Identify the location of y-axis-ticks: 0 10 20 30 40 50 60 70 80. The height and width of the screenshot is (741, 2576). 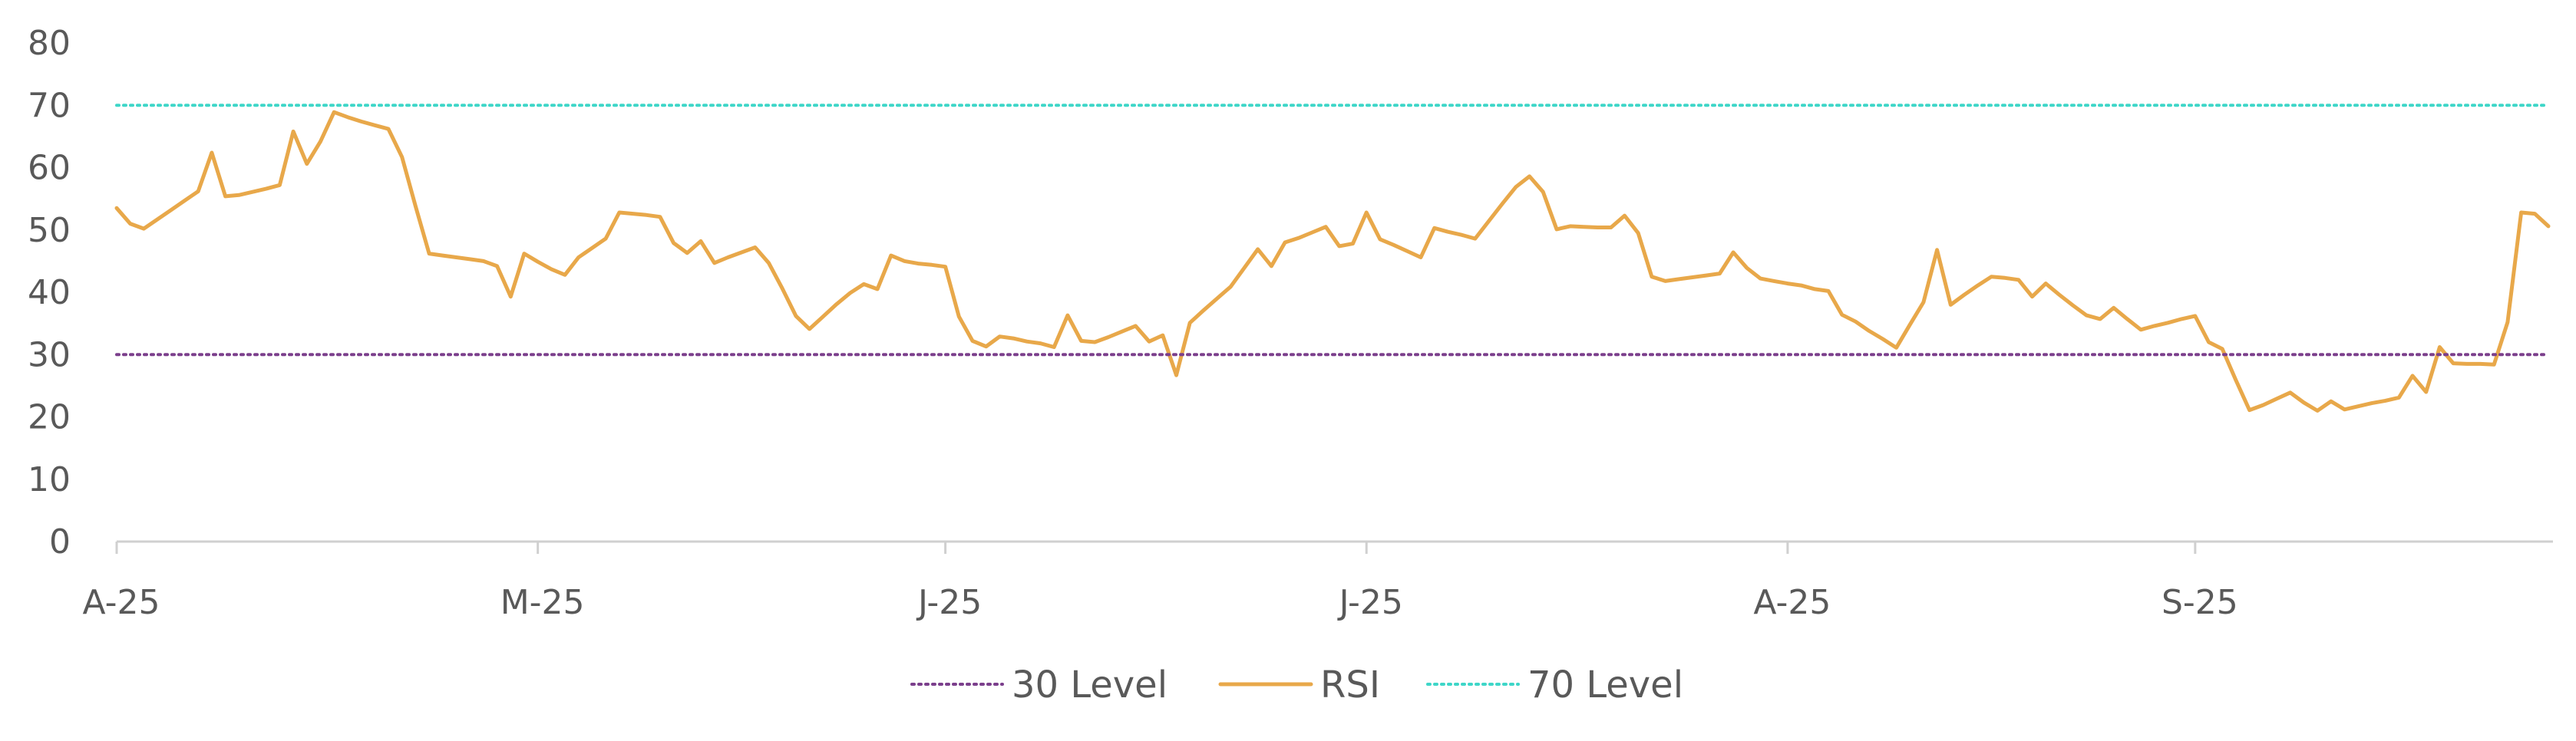
(49, 293).